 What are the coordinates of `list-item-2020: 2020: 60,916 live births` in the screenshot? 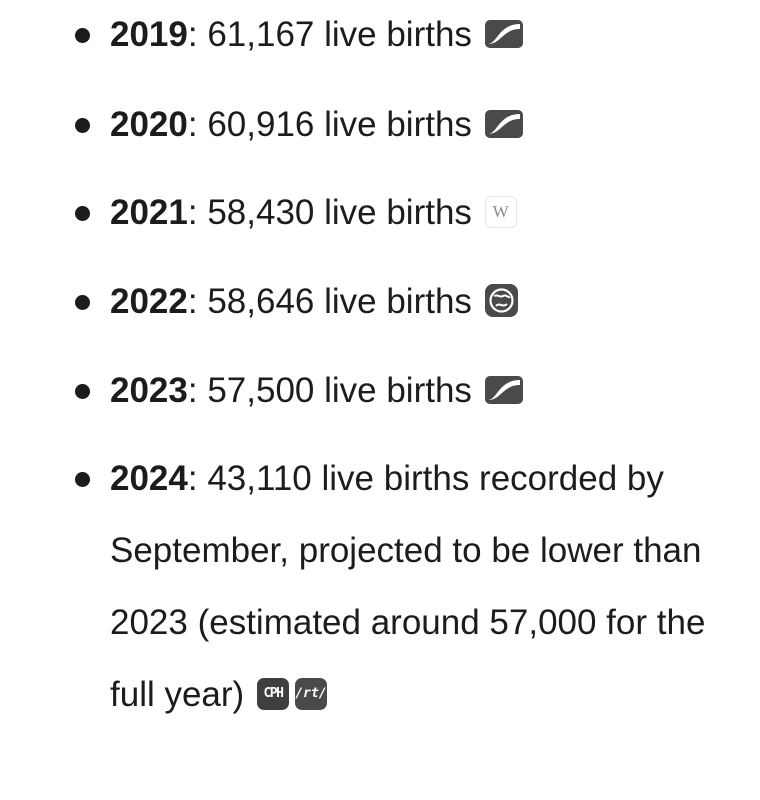 It's located at (380, 125).